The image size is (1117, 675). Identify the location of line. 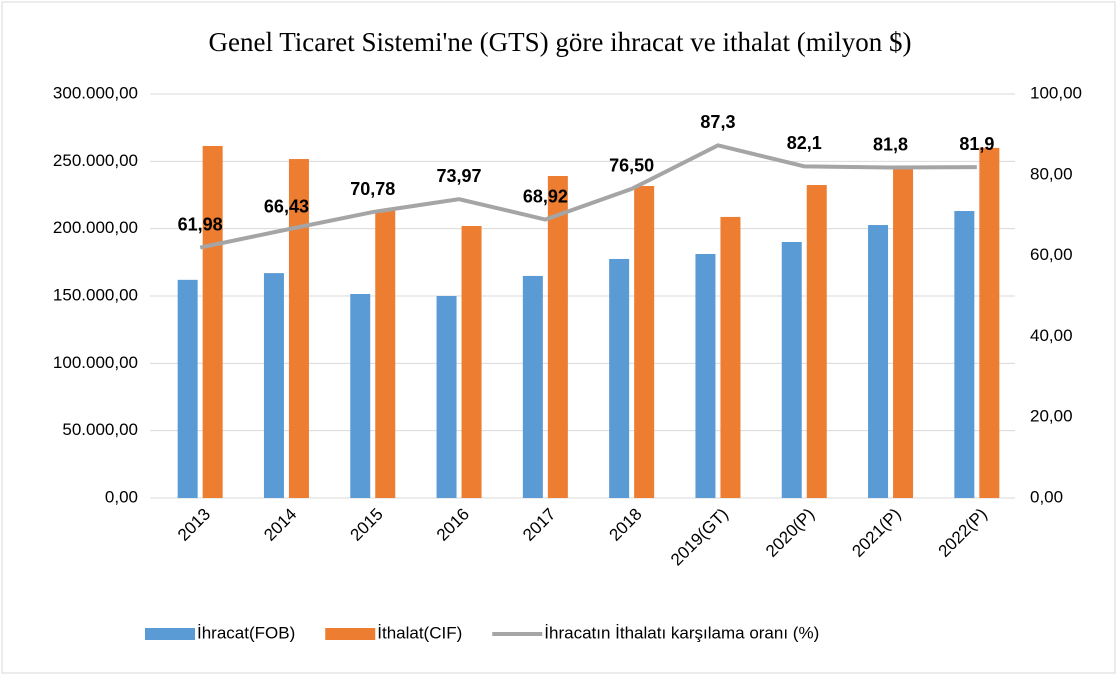
(588, 196).